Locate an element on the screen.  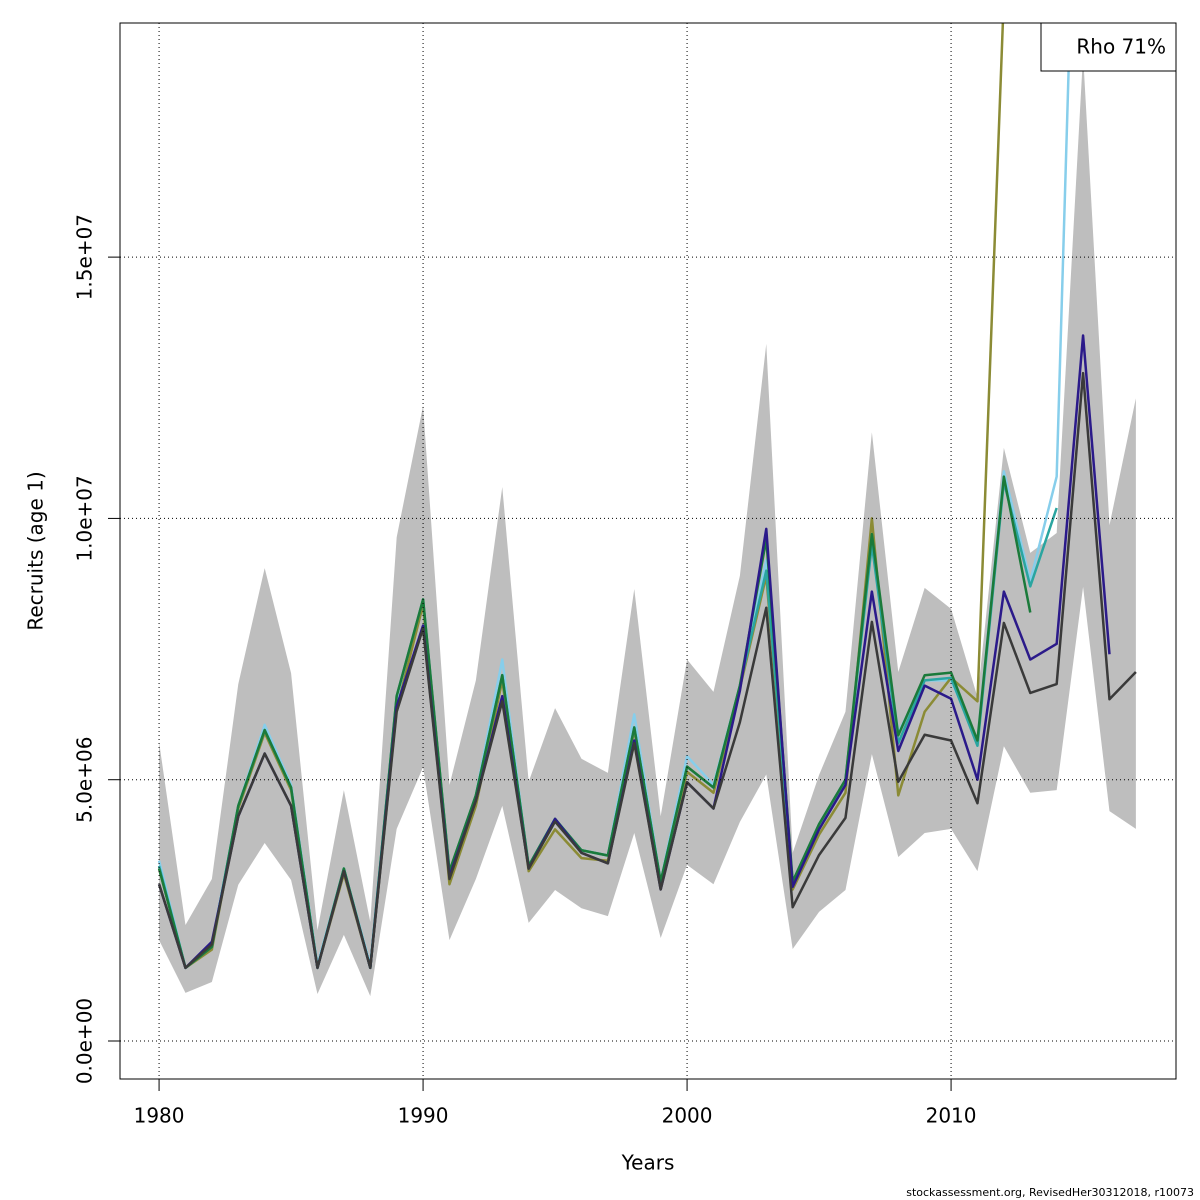
y-tick-label: 1.0e+07 is located at coordinates (85, 518).